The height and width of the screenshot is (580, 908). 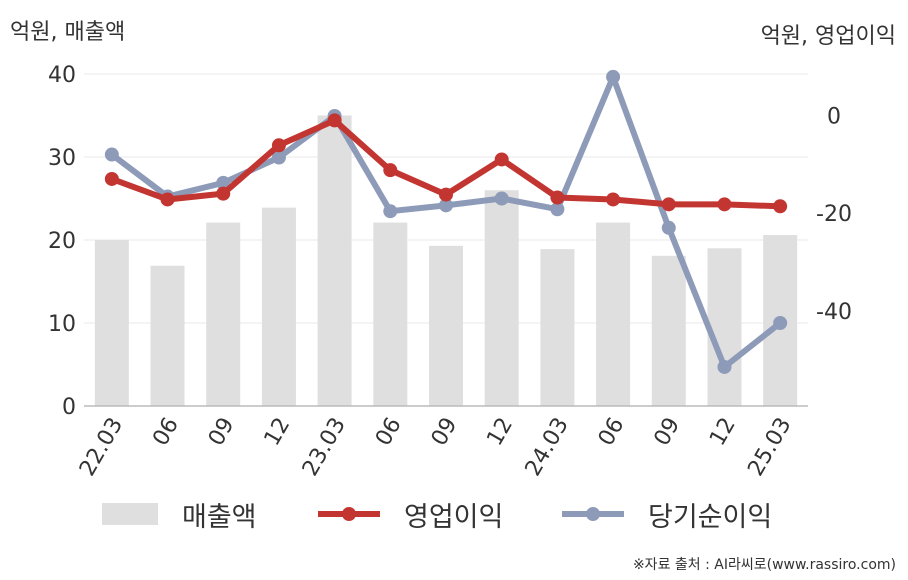 What do you see at coordinates (69, 407) in the screenshot?
I see `left-axis-tick-label: 0` at bounding box center [69, 407].